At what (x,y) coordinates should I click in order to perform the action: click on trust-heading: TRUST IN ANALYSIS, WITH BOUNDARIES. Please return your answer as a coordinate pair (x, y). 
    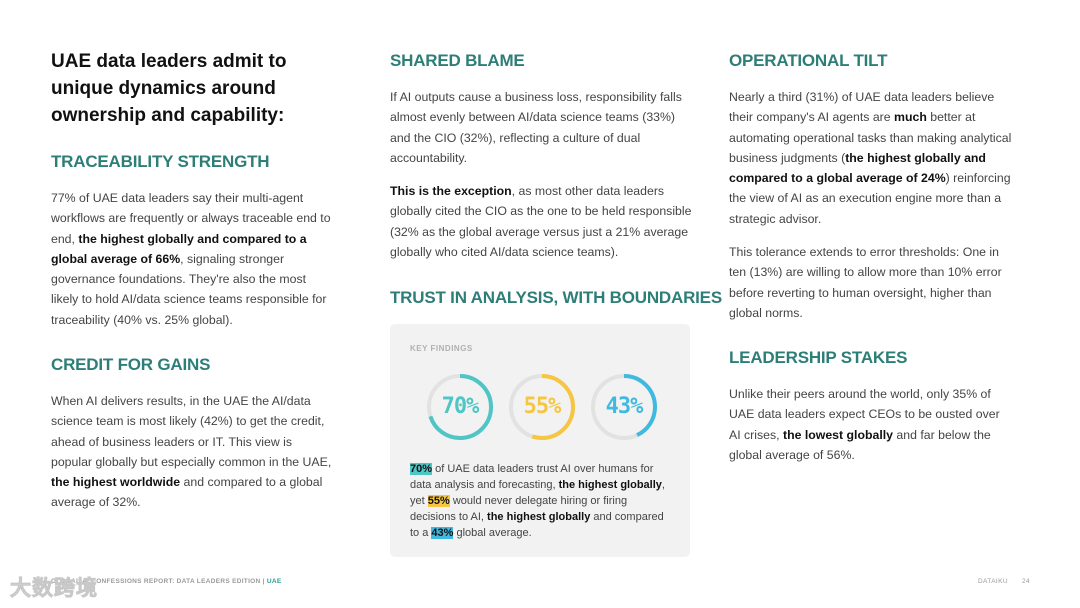
    Looking at the image, I should click on (556, 297).